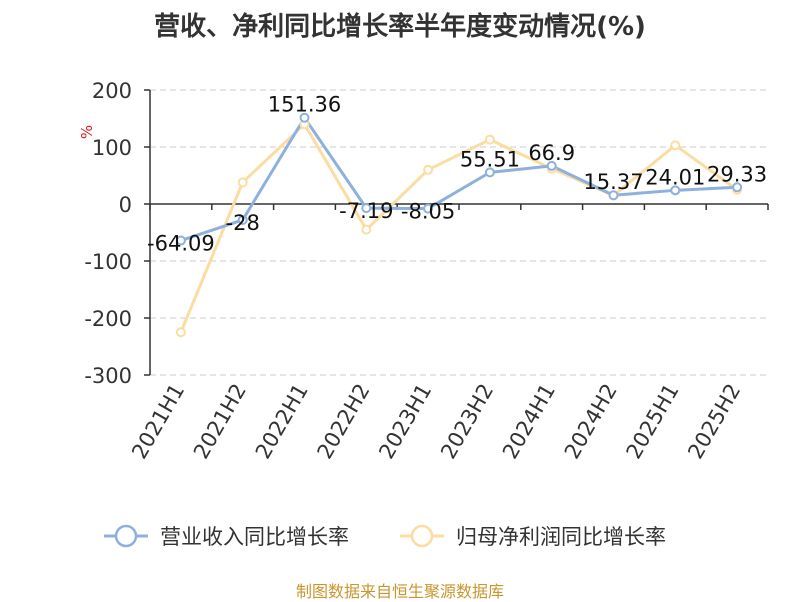  Describe the element at coordinates (591, 422) in the screenshot. I see `x-tick-label: 2024H2` at that location.